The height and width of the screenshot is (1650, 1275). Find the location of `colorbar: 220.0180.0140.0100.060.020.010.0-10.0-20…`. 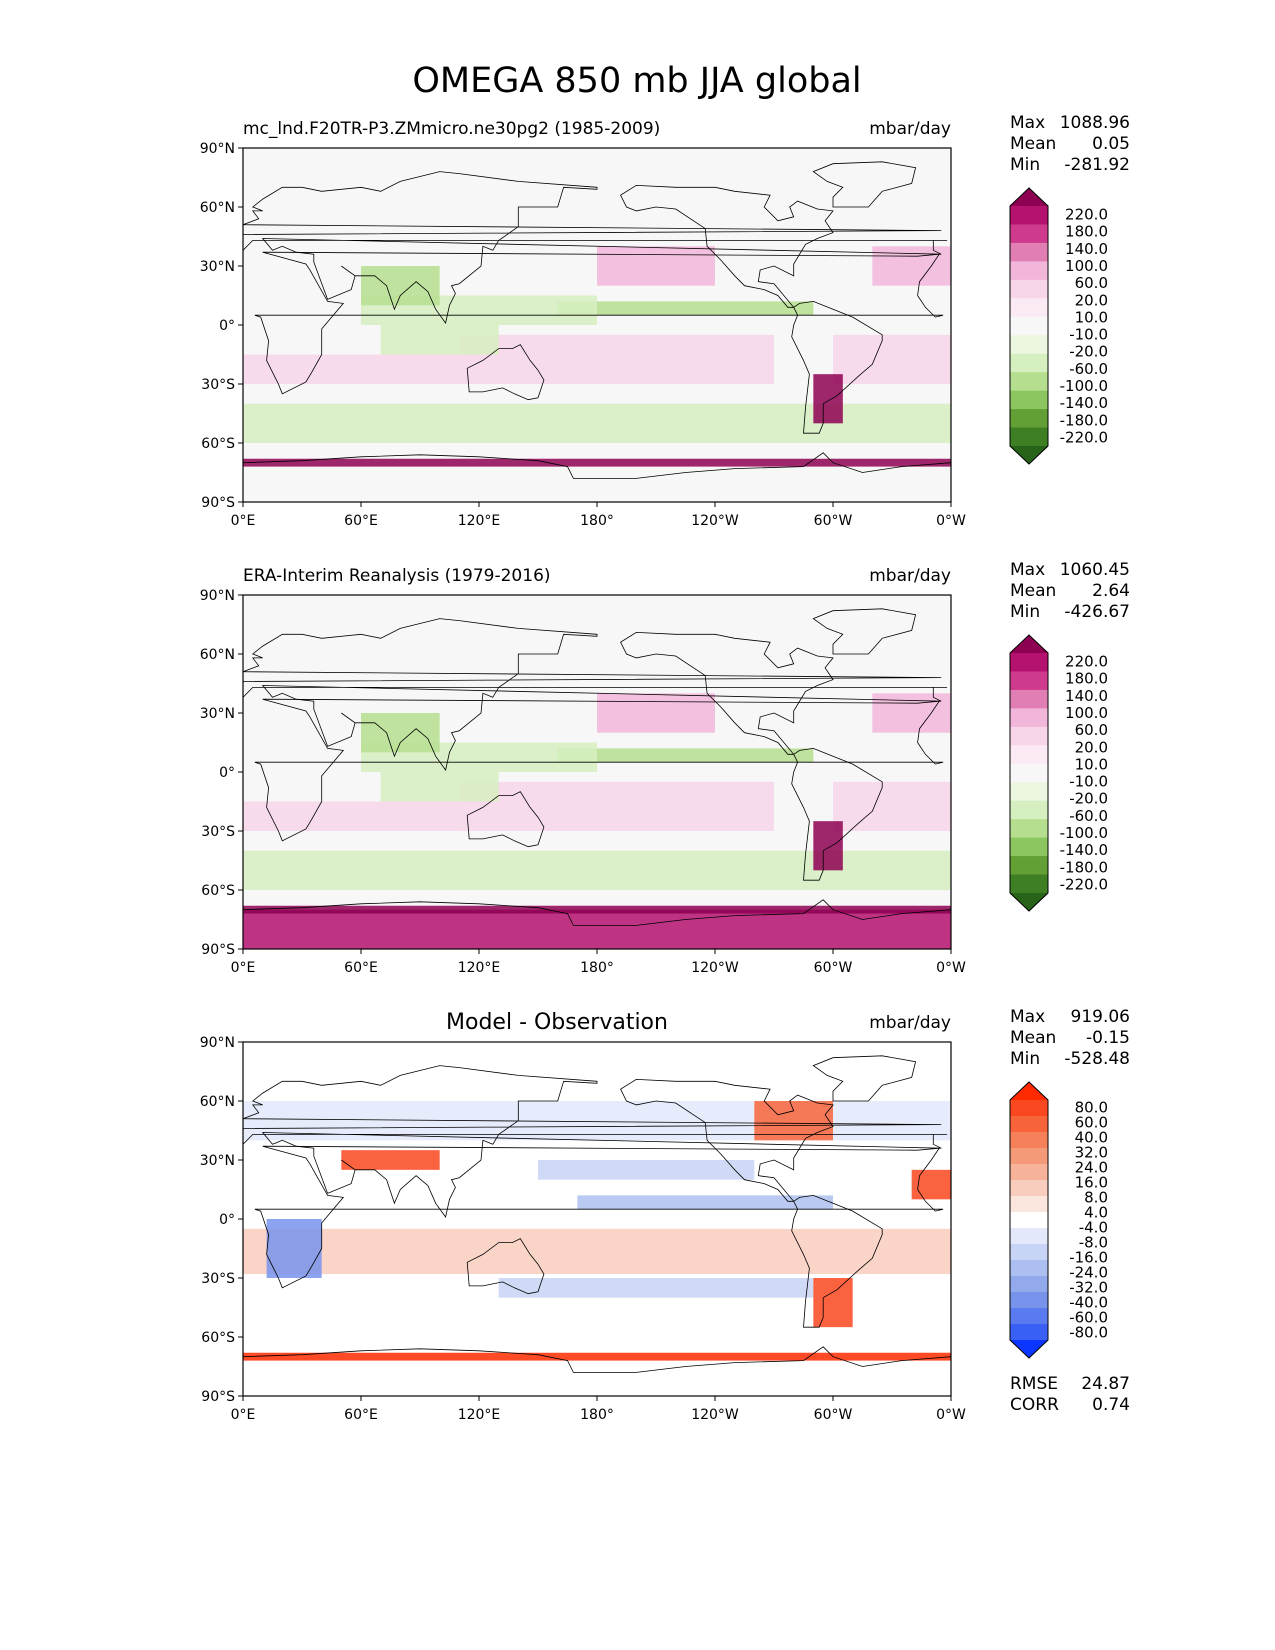

colorbar: 220.0180.0140.0100.060.020.010.0-10.0-20… is located at coordinates (1058, 773).